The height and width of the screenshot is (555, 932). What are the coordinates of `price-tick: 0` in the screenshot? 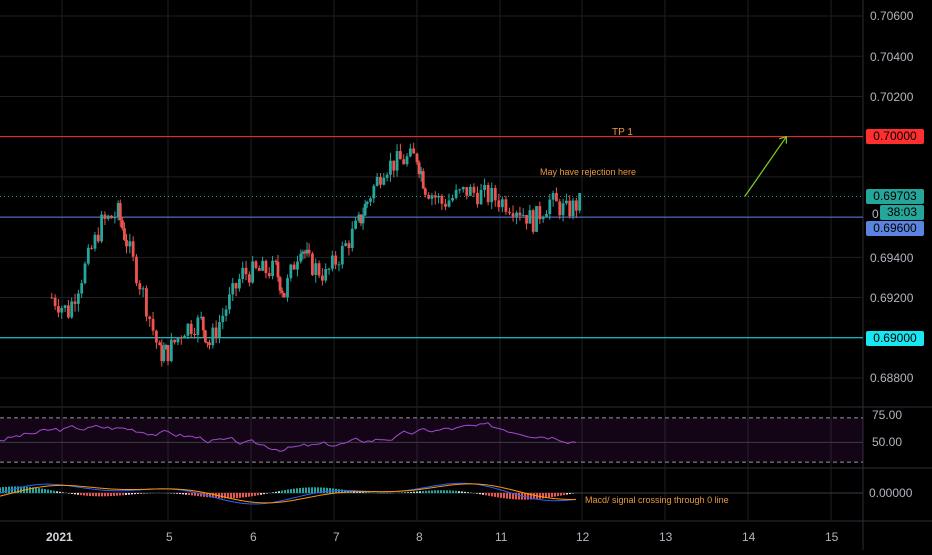 It's located at (875, 214).